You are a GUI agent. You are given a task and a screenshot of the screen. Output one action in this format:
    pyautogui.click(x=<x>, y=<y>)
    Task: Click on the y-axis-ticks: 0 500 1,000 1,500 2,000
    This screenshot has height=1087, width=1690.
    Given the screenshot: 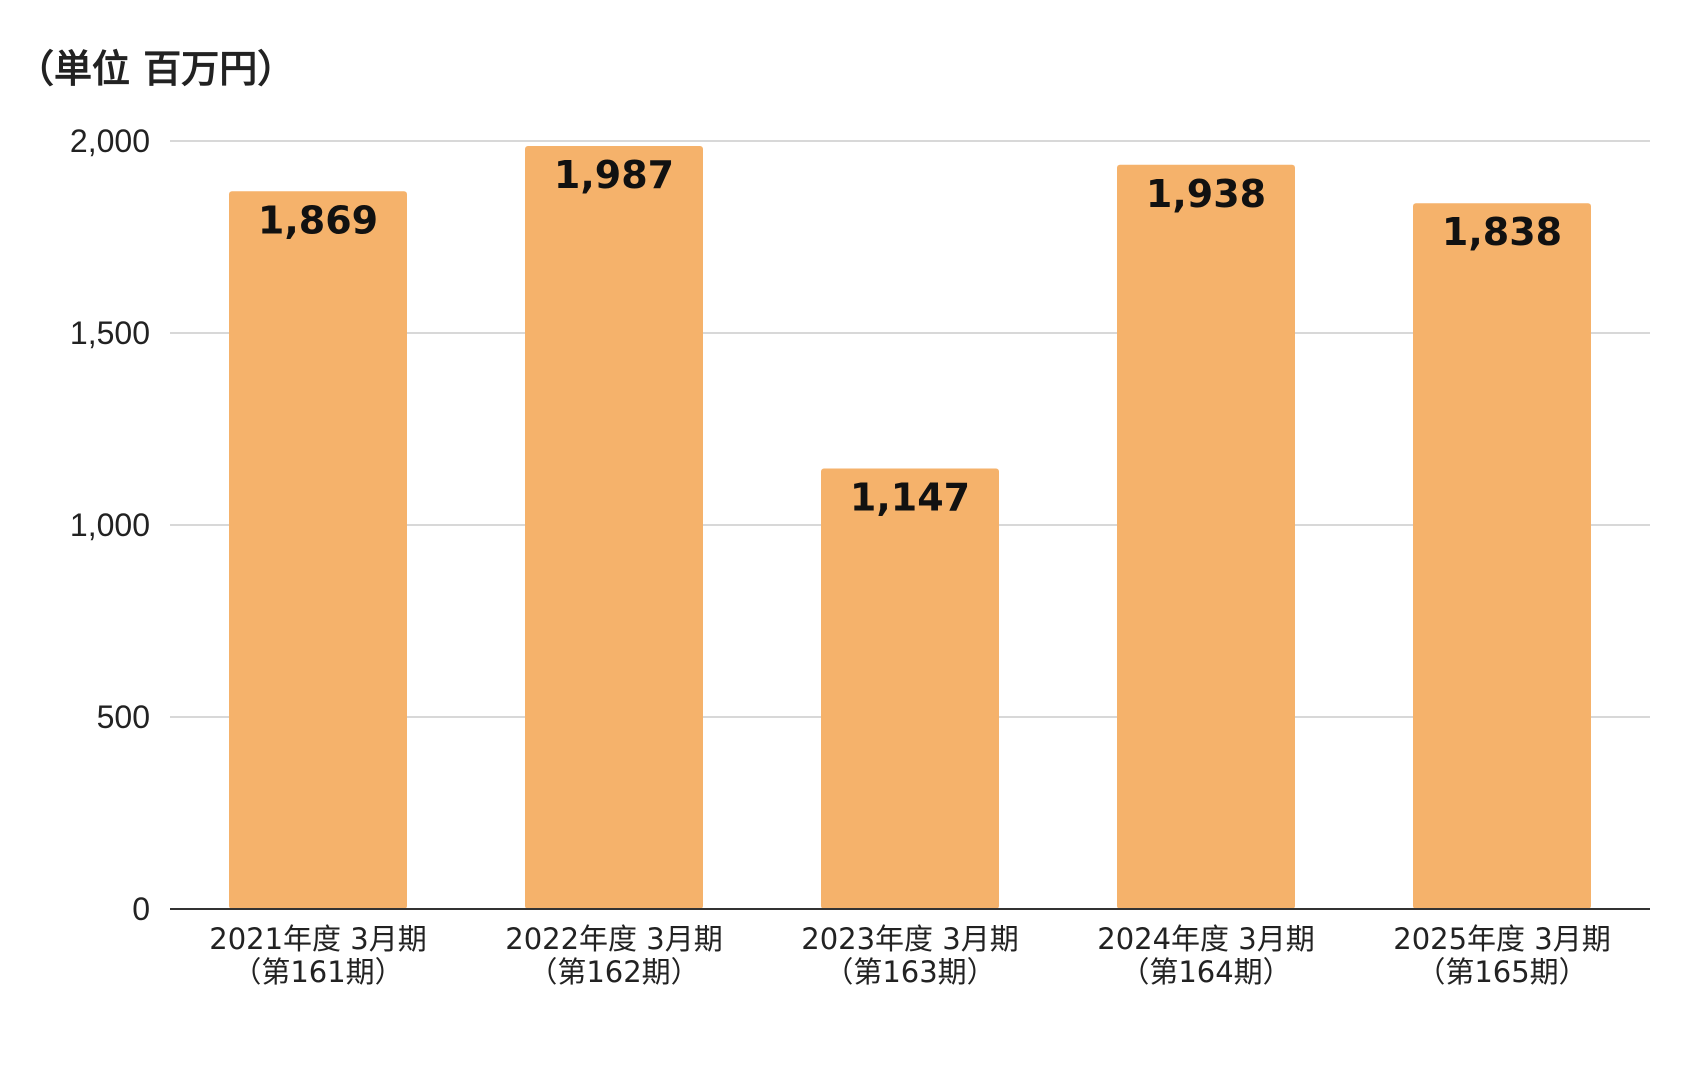 What is the action you would take?
    pyautogui.click(x=110, y=525)
    